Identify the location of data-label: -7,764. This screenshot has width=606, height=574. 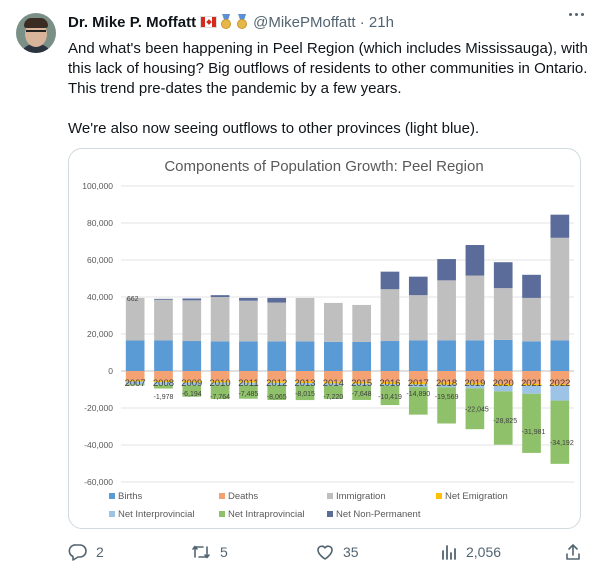
(220, 397).